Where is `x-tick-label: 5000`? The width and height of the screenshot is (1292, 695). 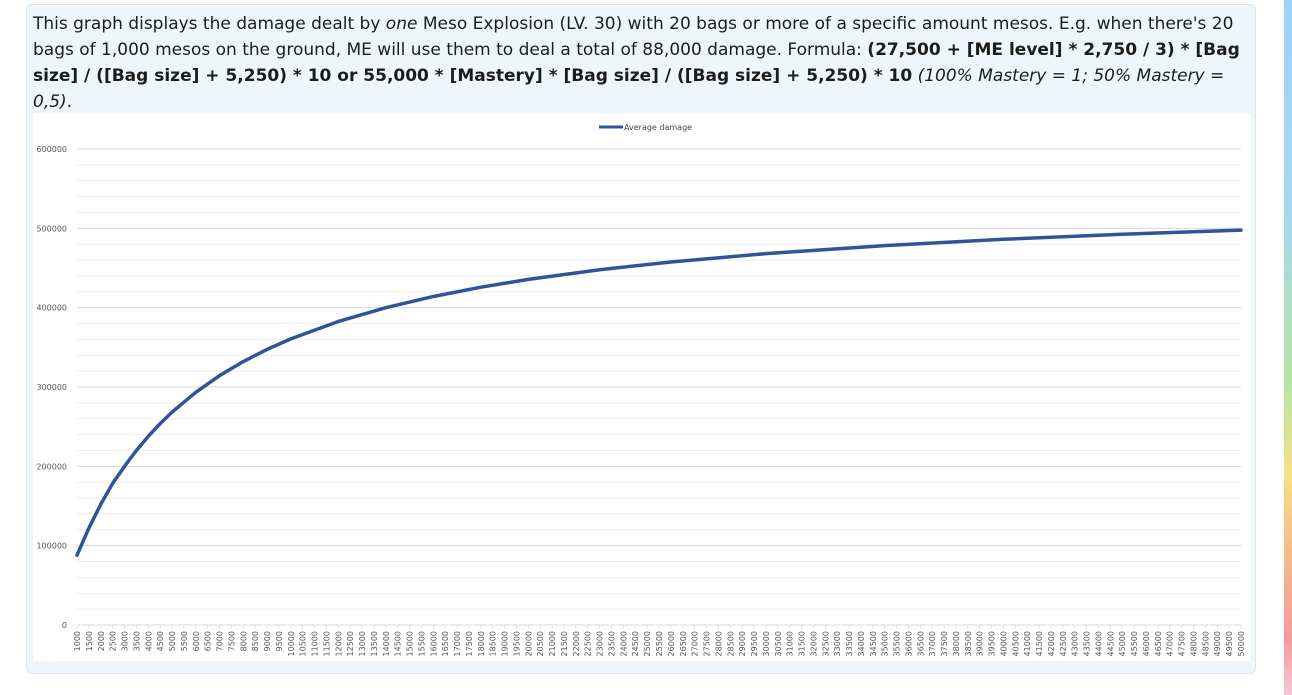 x-tick-label: 5000 is located at coordinates (172, 641).